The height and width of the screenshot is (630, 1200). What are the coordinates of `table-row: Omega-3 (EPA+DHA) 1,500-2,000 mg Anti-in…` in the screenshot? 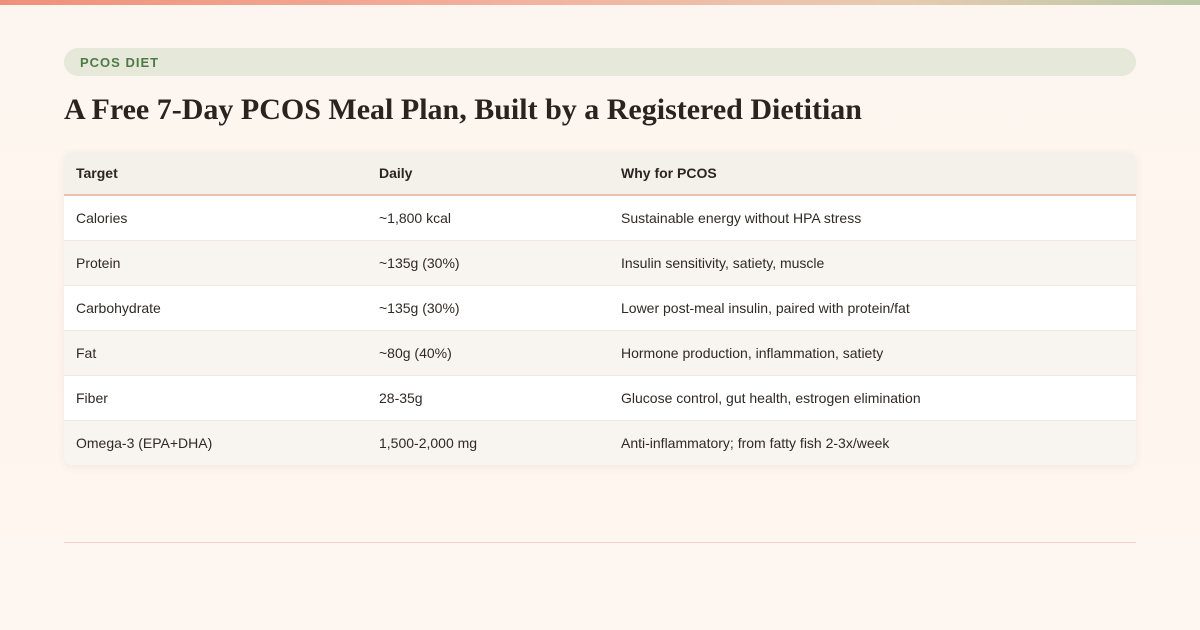 It's located at (600, 442).